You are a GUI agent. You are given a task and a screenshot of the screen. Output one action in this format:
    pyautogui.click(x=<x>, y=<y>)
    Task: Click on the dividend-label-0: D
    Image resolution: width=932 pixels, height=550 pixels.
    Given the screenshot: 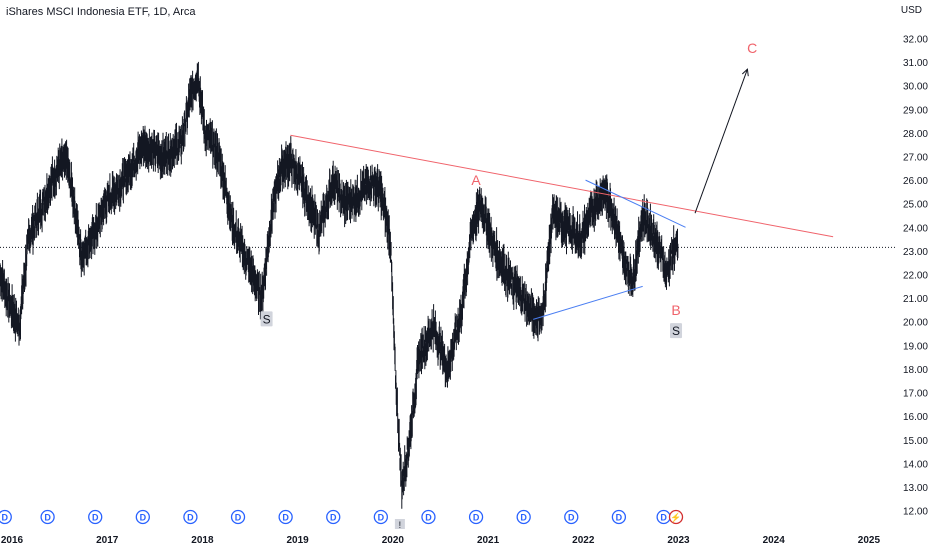 What is the action you would take?
    pyautogui.click(x=5, y=518)
    